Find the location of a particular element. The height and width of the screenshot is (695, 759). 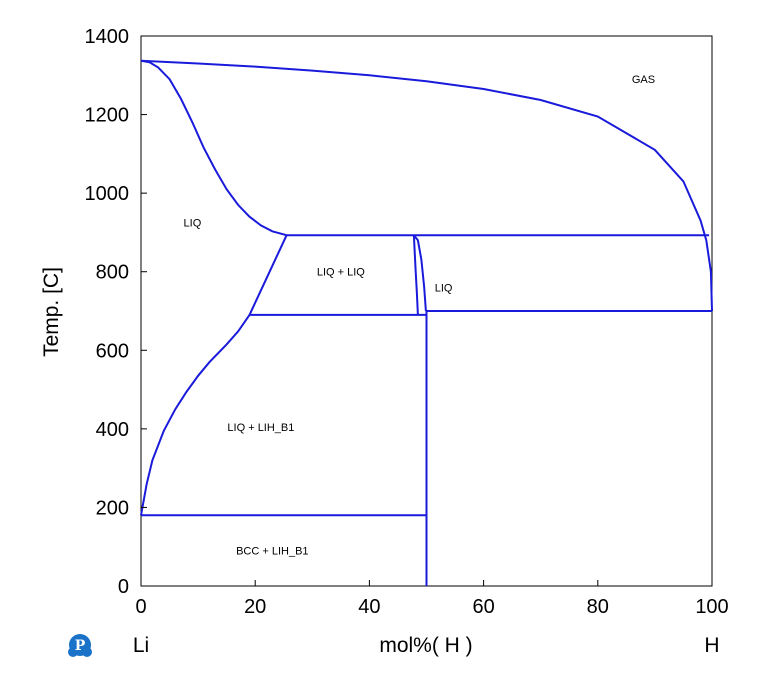

y-tick-label: 600 is located at coordinates (112, 351).